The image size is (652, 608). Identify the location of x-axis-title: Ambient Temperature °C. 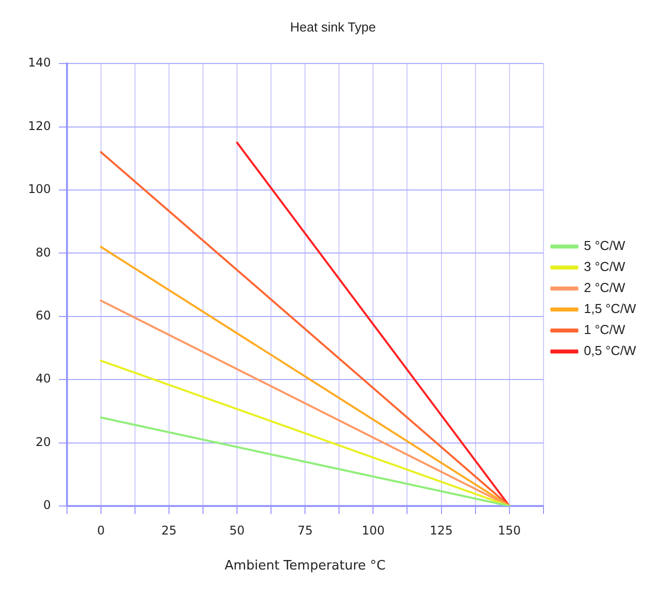
(305, 566).